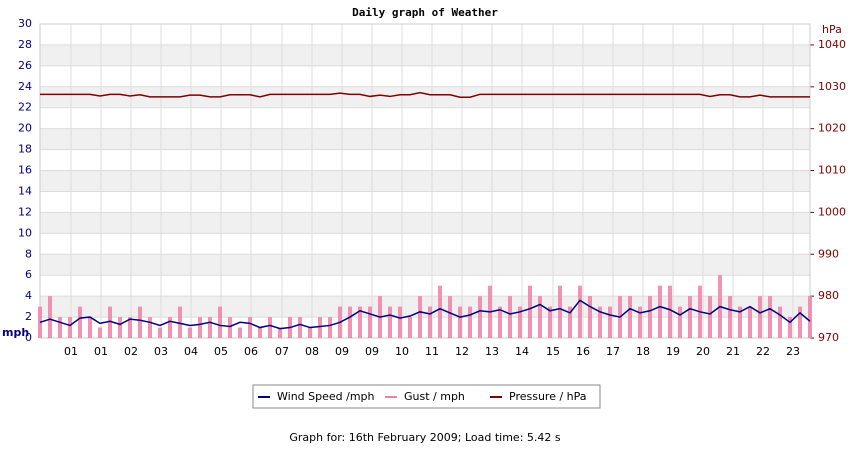 The width and height of the screenshot is (850, 450). I want to click on chart-title: Daily graph of Weather, so click(425, 12).